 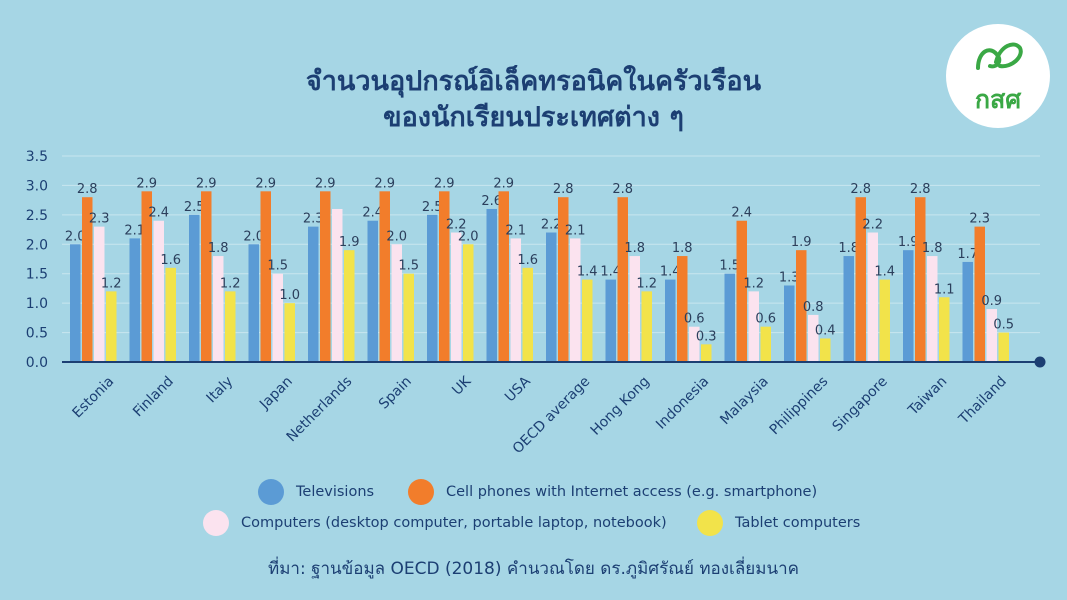 What do you see at coordinates (620, 406) in the screenshot?
I see `x-tick-label: Hong Kong` at bounding box center [620, 406].